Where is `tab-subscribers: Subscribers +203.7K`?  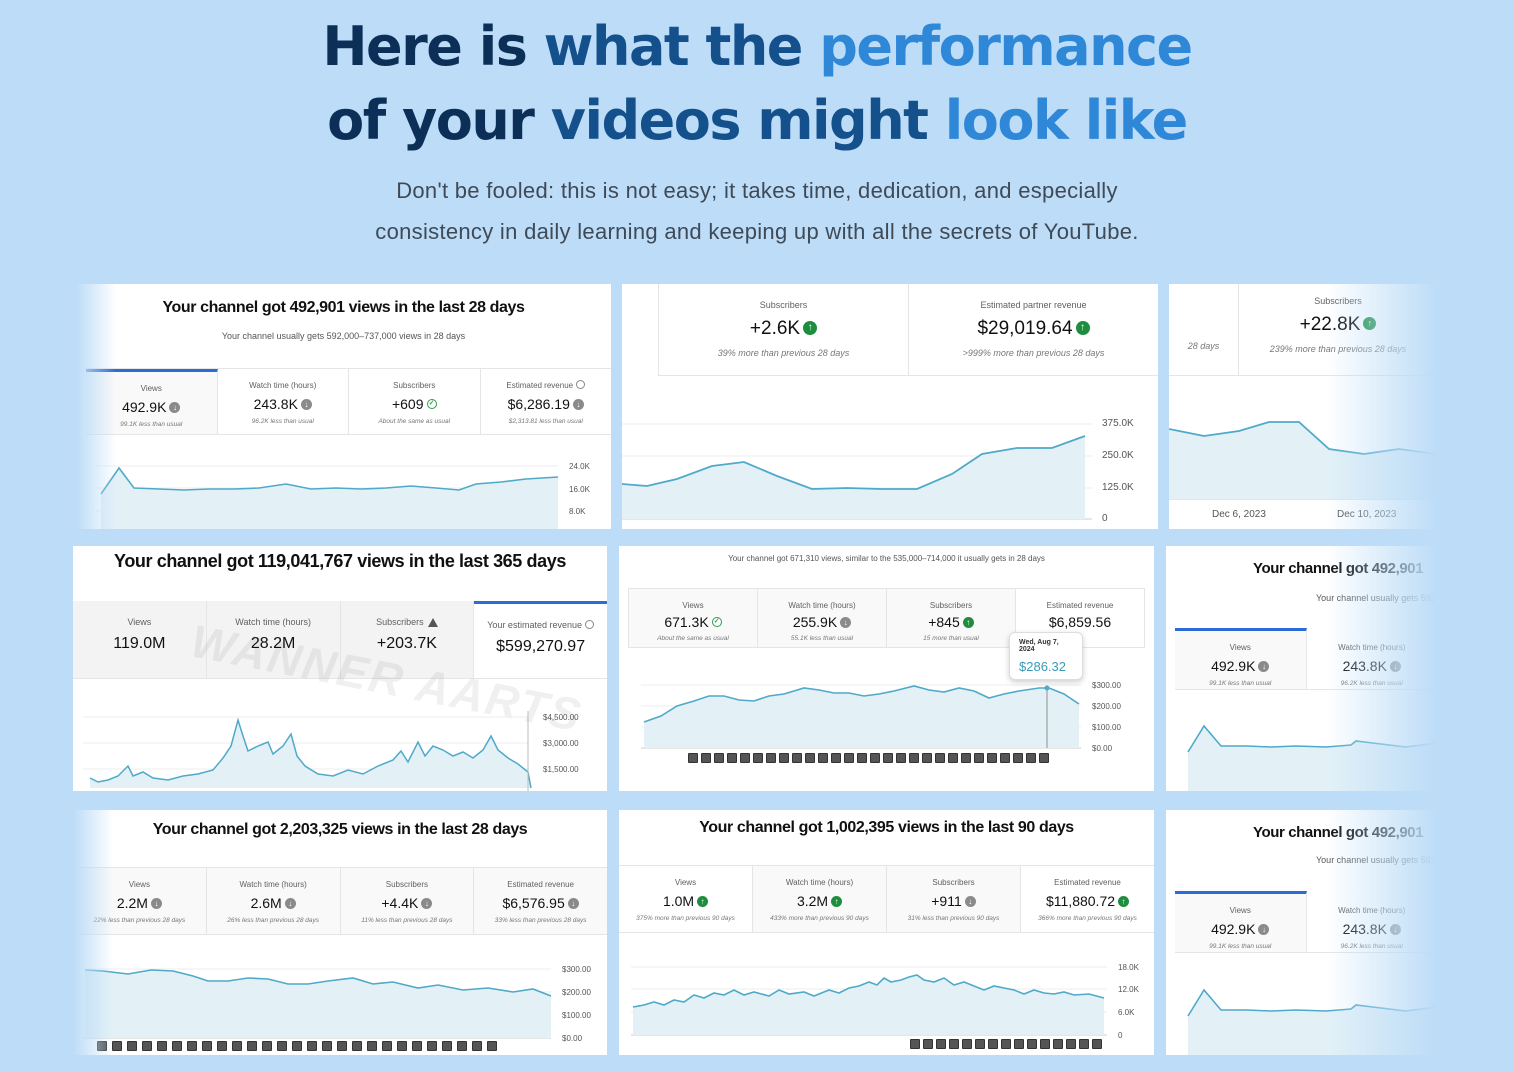
tab-subscribers: Subscribers +203.7K is located at coordinates (407, 639).